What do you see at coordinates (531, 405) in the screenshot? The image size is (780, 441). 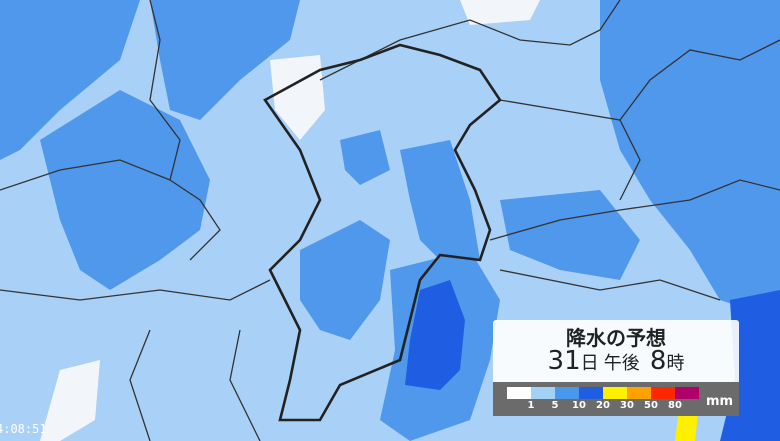 I see `legend-label: 1` at bounding box center [531, 405].